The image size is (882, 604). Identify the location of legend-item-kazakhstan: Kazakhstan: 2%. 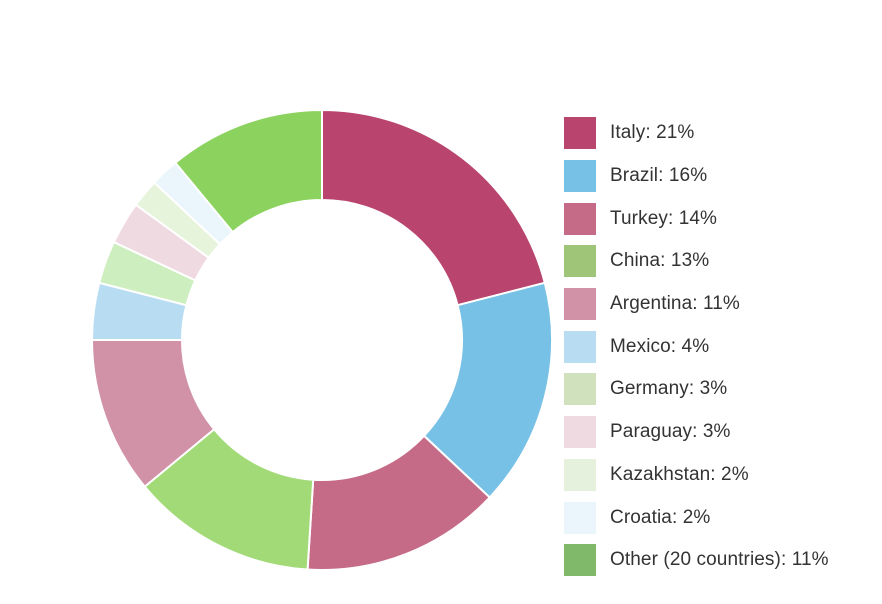
(723, 475).